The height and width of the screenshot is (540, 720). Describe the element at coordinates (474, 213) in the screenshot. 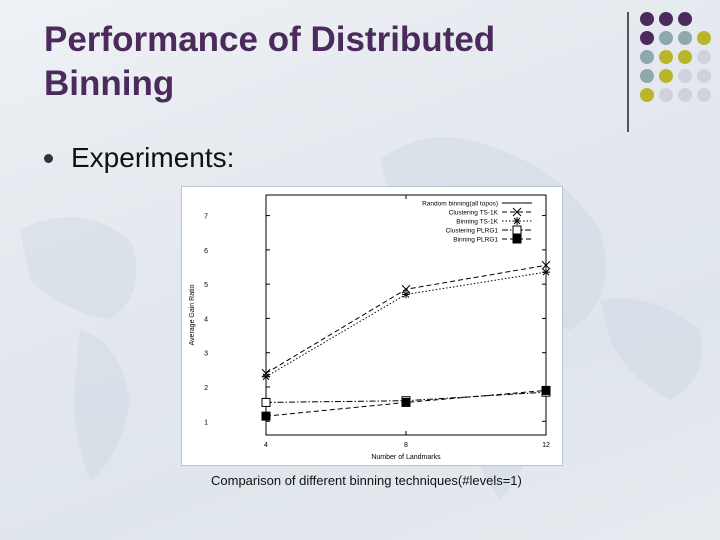

I see `legend-label: Clustering TS-1K` at that location.